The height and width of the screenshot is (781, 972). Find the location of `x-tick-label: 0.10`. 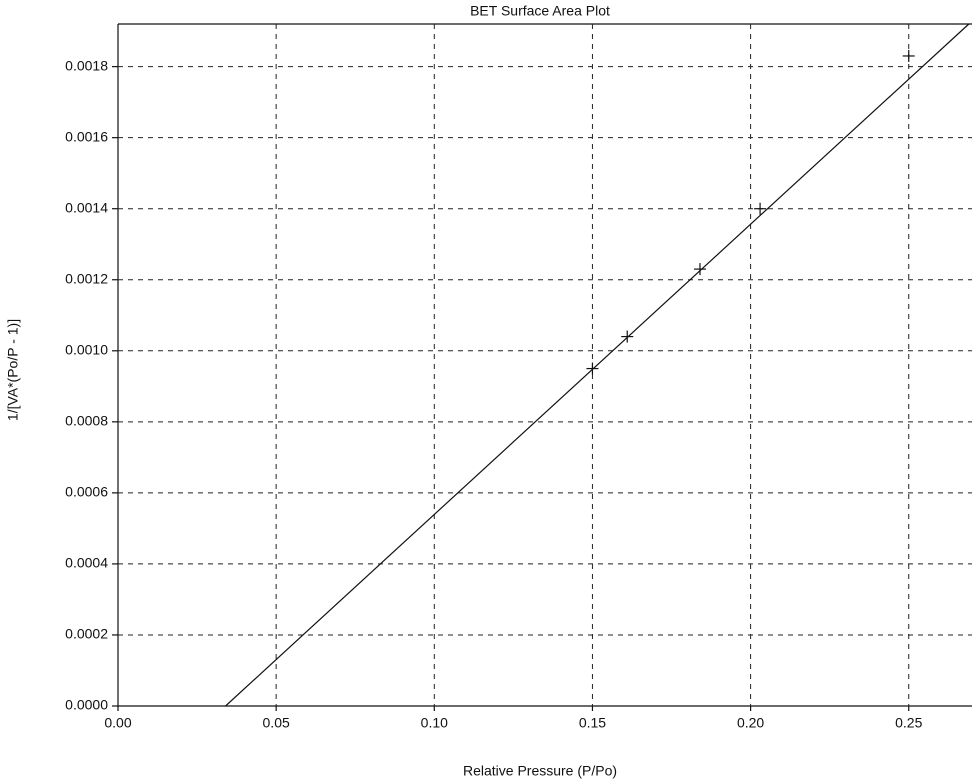

x-tick-label: 0.10 is located at coordinates (434, 723).